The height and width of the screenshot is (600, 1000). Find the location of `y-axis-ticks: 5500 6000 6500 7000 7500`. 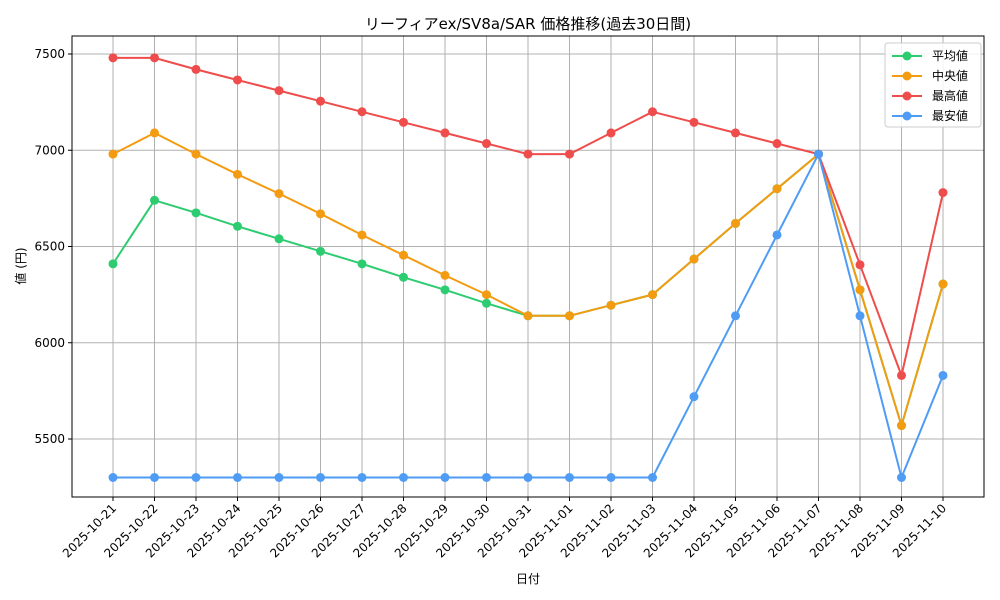

y-axis-ticks: 5500 6000 6500 7000 7500 is located at coordinates (53, 246).